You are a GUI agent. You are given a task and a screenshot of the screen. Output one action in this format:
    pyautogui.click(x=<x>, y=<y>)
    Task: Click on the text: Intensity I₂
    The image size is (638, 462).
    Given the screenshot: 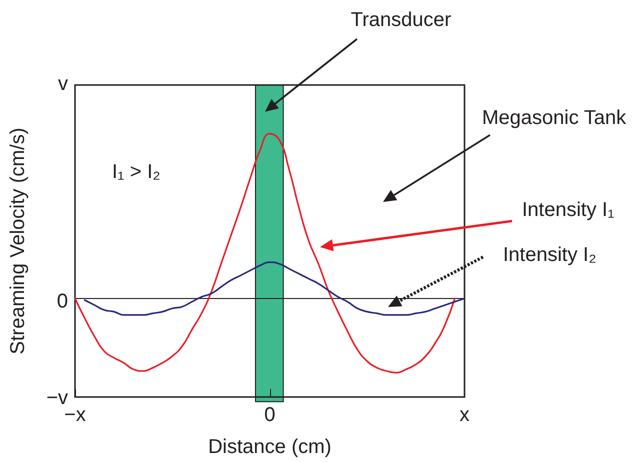 What is the action you would take?
    pyautogui.click(x=549, y=255)
    